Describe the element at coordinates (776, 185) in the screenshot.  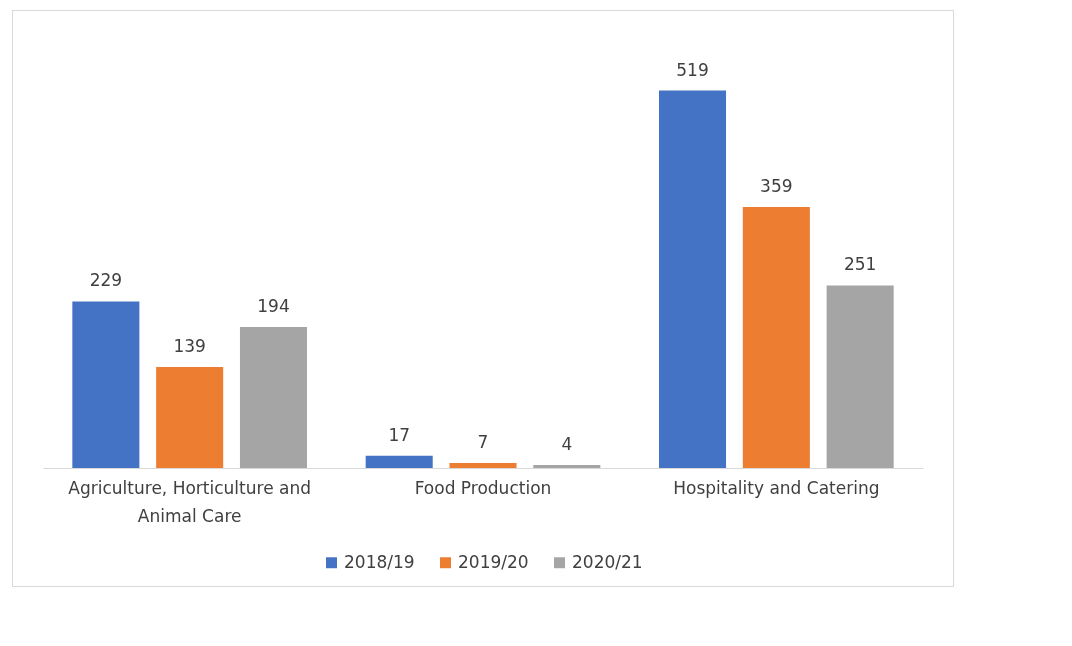
I see `data-label: 359` at that location.